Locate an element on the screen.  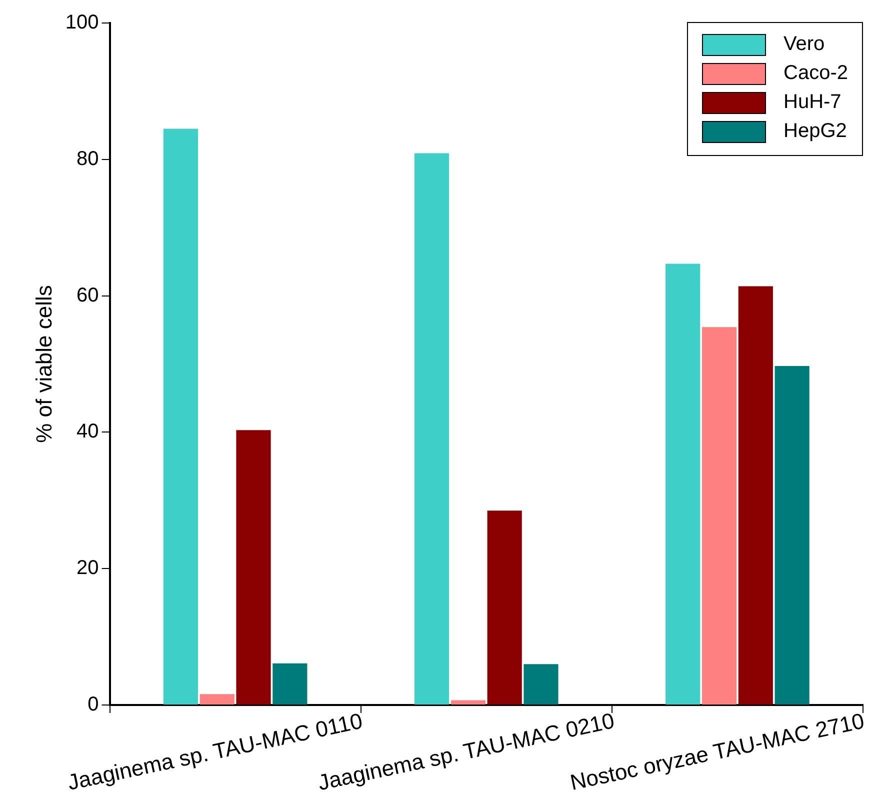
legend-label: HuH-7 is located at coordinates (813, 102).